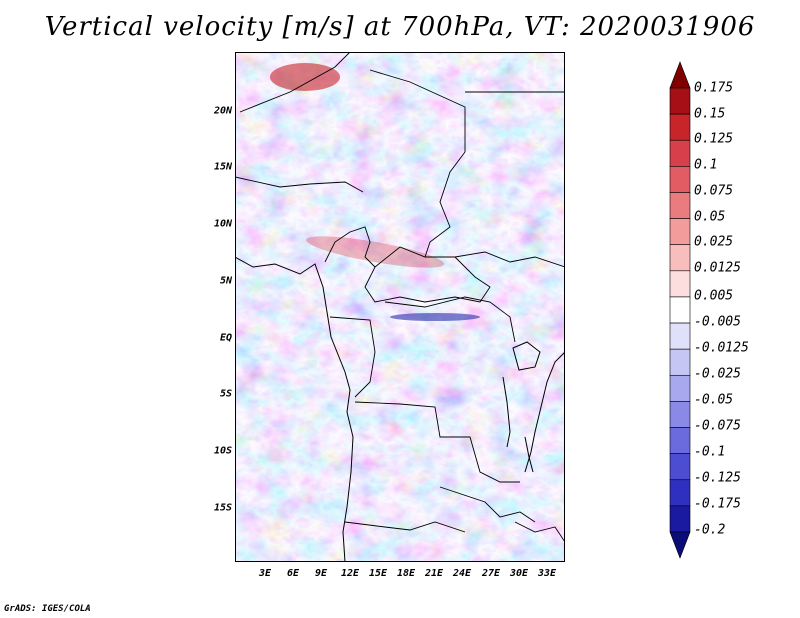 The width and height of the screenshot is (800, 618). What do you see at coordinates (714, 88) in the screenshot?
I see `colorbar-label: 0.175` at bounding box center [714, 88].